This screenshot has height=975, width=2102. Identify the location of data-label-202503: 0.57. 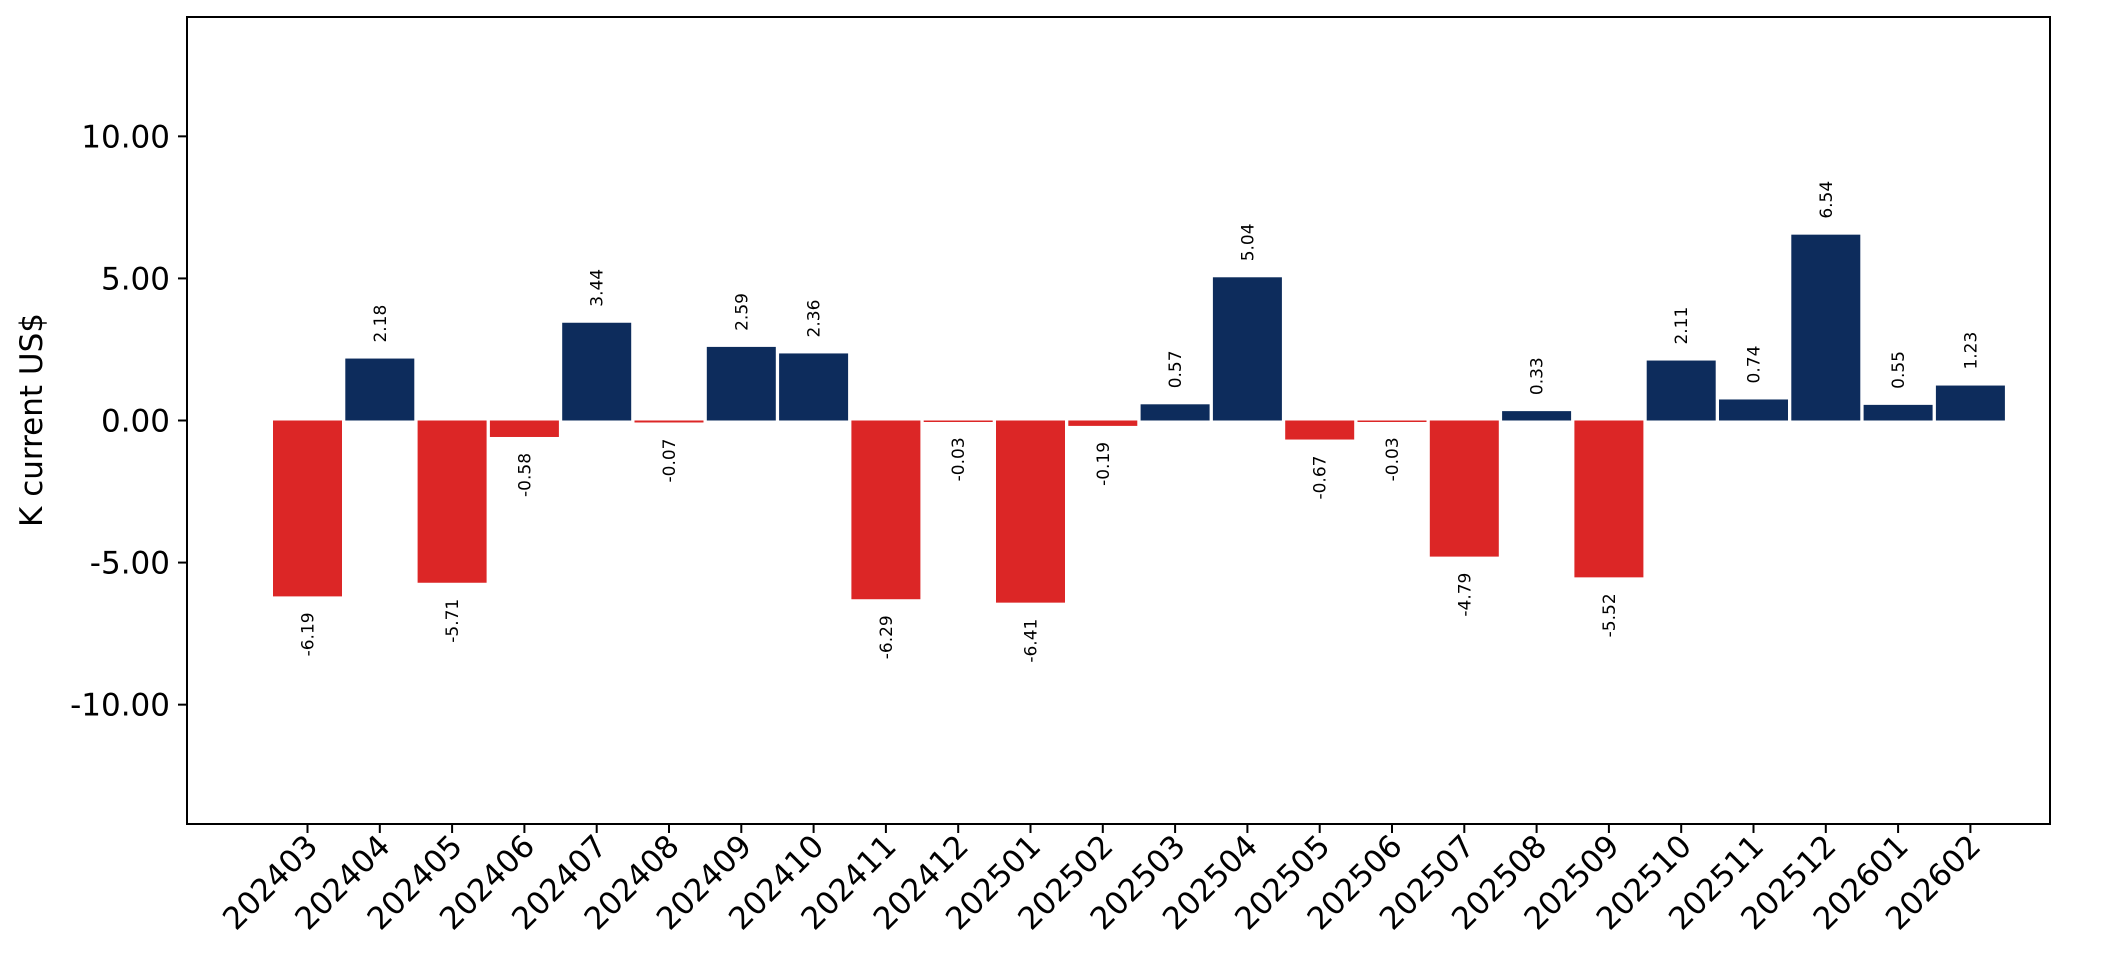
(1176, 369).